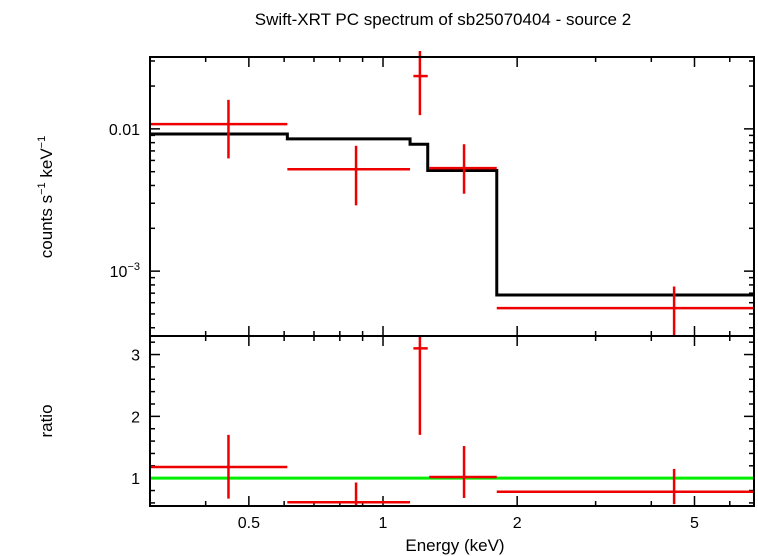 This screenshot has width=758, height=556. I want to click on x-tick-label: 1, so click(383, 523).